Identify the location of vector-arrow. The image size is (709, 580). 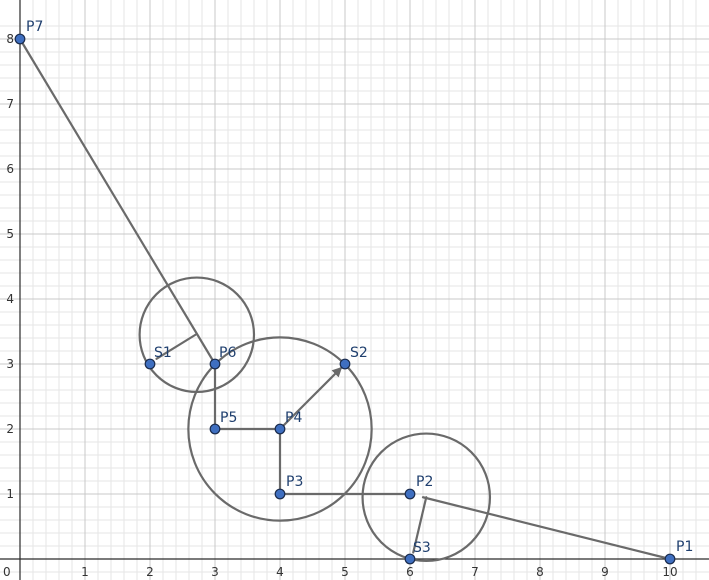
(310, 398).